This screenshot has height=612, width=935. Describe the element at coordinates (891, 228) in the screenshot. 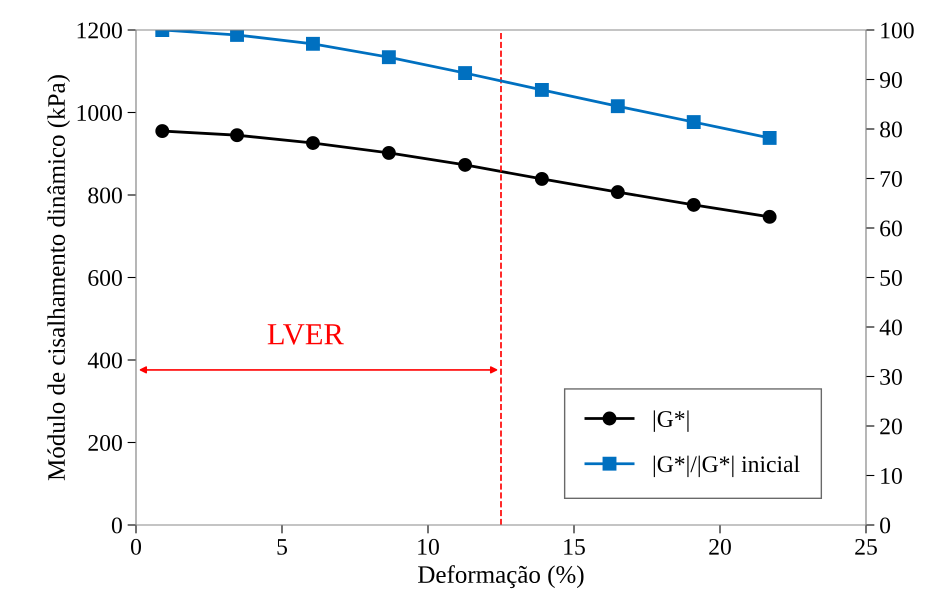

I see `y2-tick-label: 60` at that location.